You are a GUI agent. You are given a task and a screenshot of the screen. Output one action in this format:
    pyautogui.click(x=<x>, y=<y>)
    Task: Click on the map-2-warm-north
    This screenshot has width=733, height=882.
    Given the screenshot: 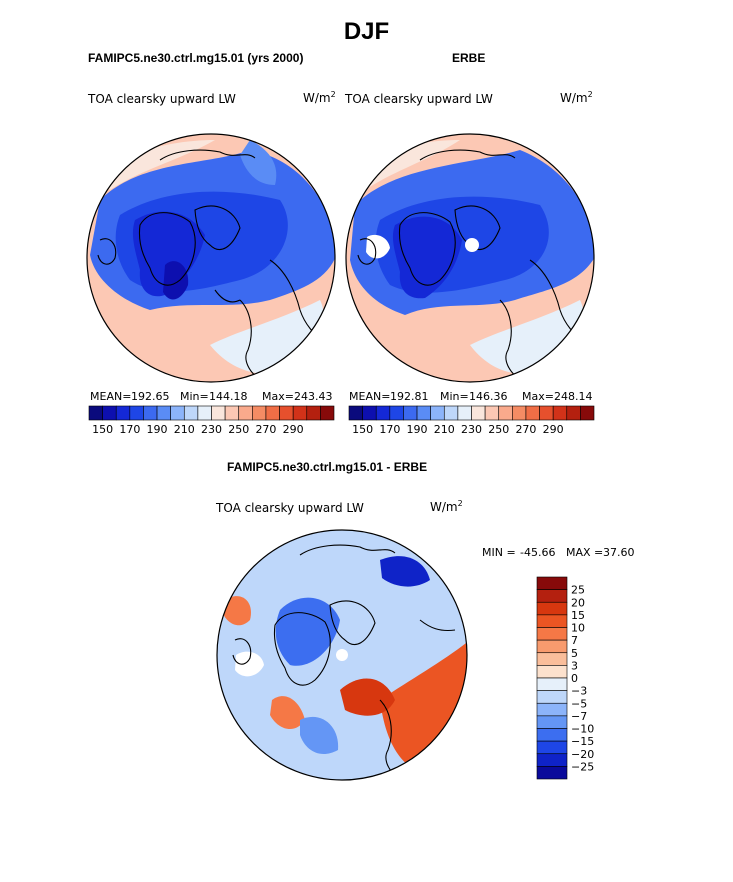 What is the action you would take?
    pyautogui.click(x=405, y=165)
    